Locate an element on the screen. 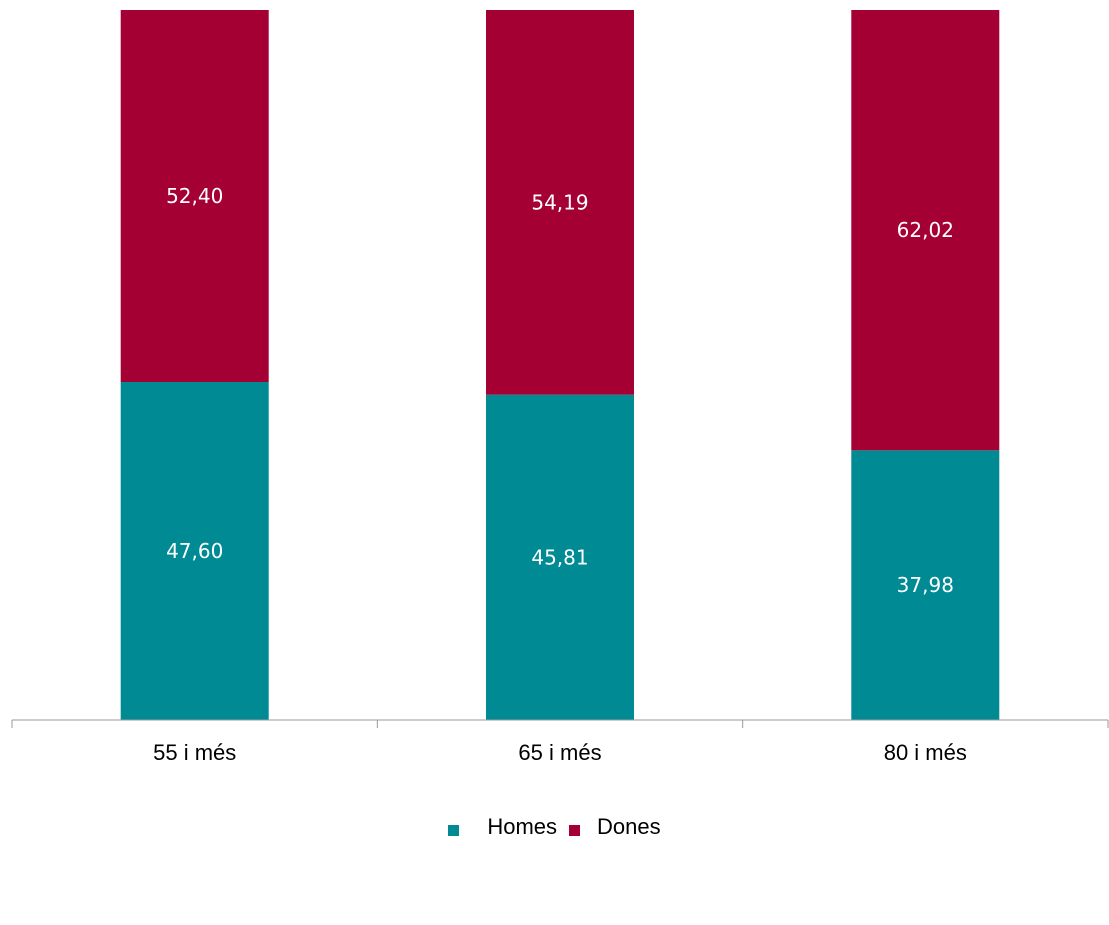 The height and width of the screenshot is (925, 1109). data-label-homes-1: 47,60 is located at coordinates (194, 551).